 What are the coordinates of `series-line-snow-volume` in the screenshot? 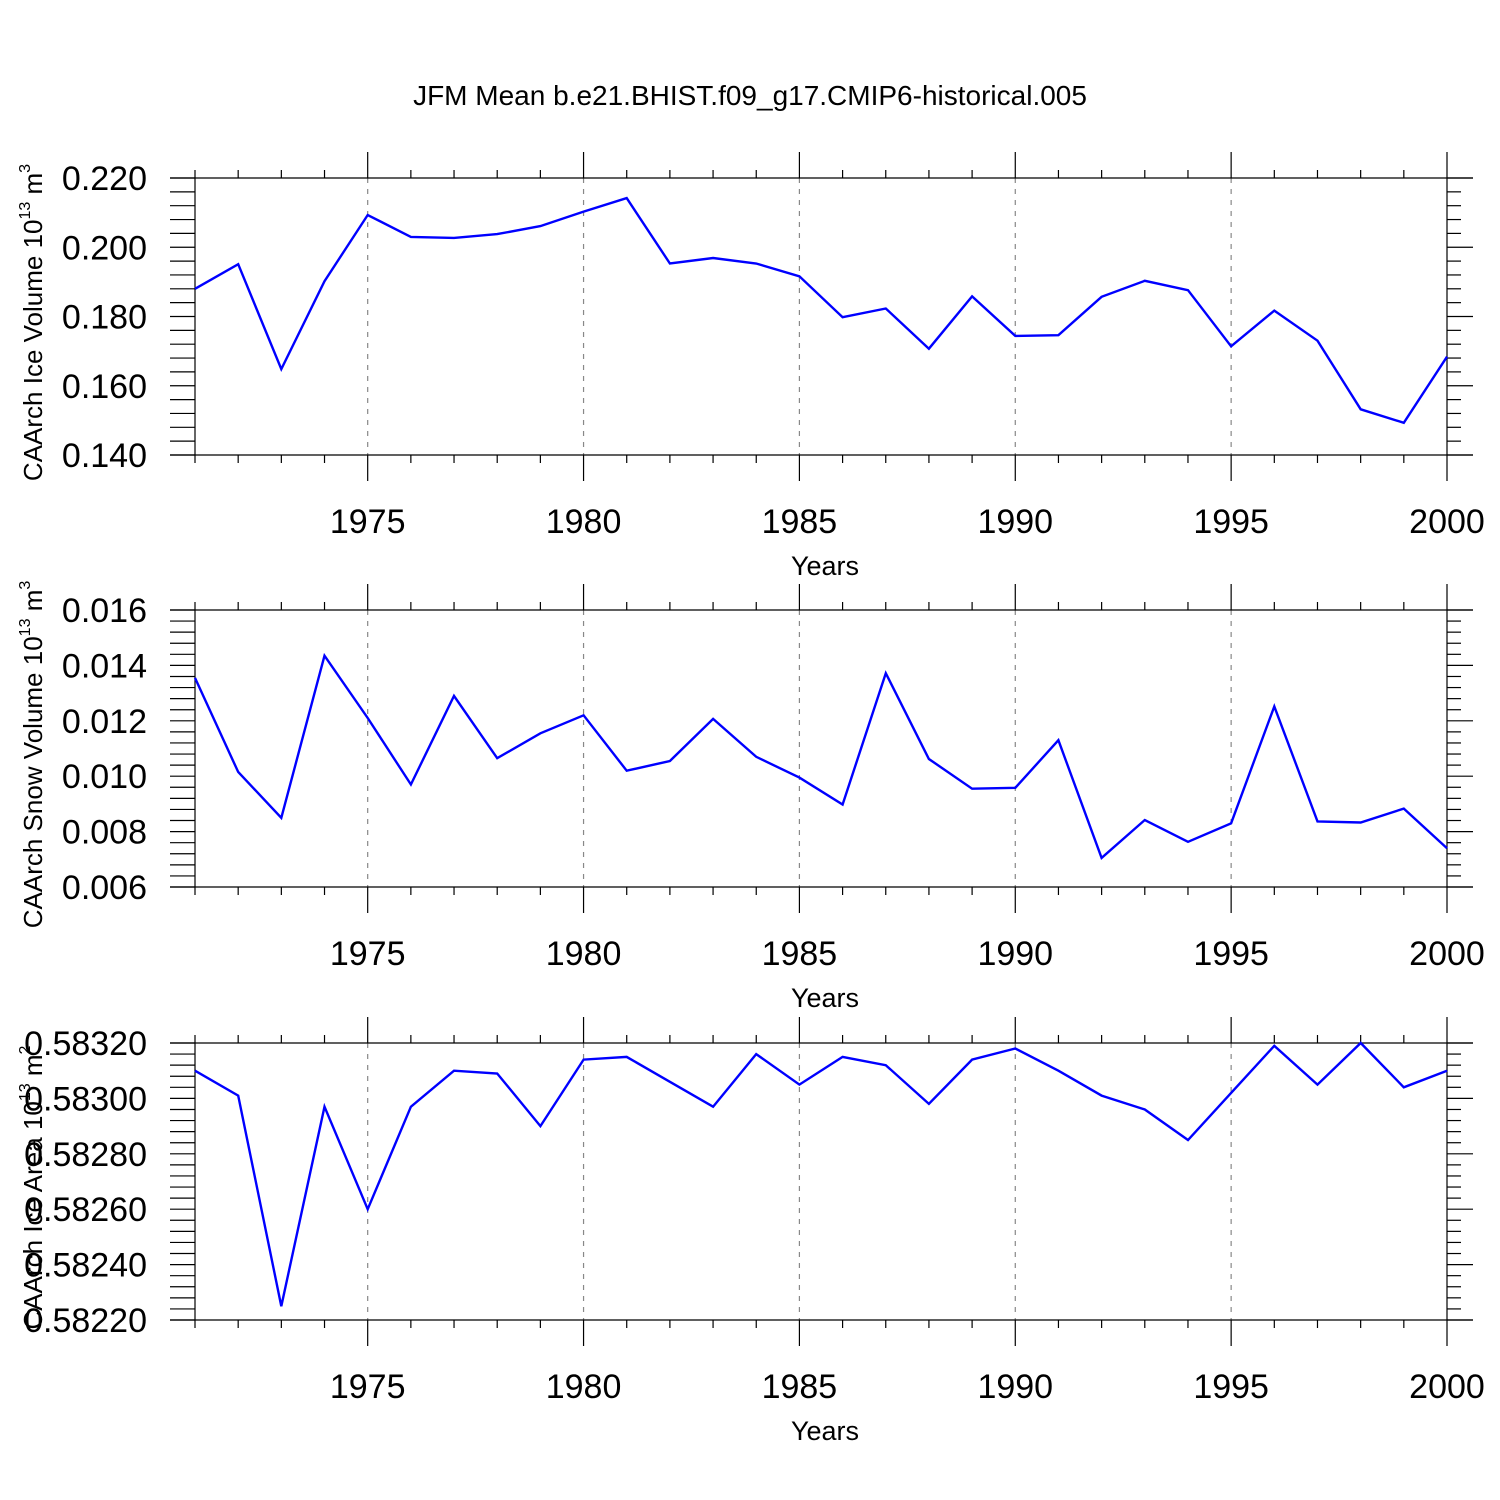 It's located at (820, 756).